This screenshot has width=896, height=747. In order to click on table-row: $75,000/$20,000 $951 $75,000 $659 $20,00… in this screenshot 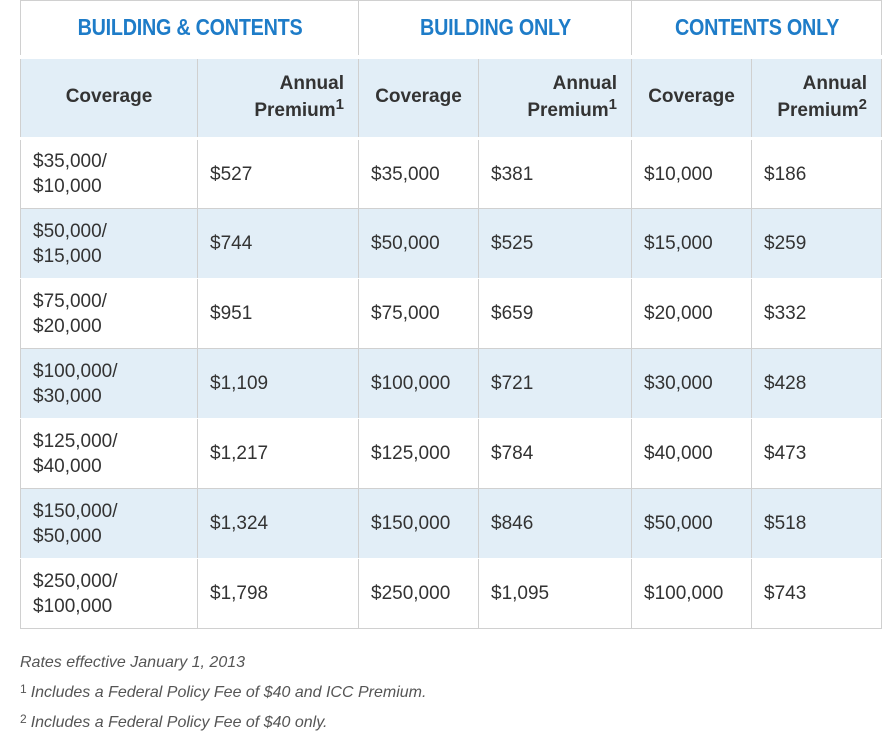, I will do `click(451, 313)`.